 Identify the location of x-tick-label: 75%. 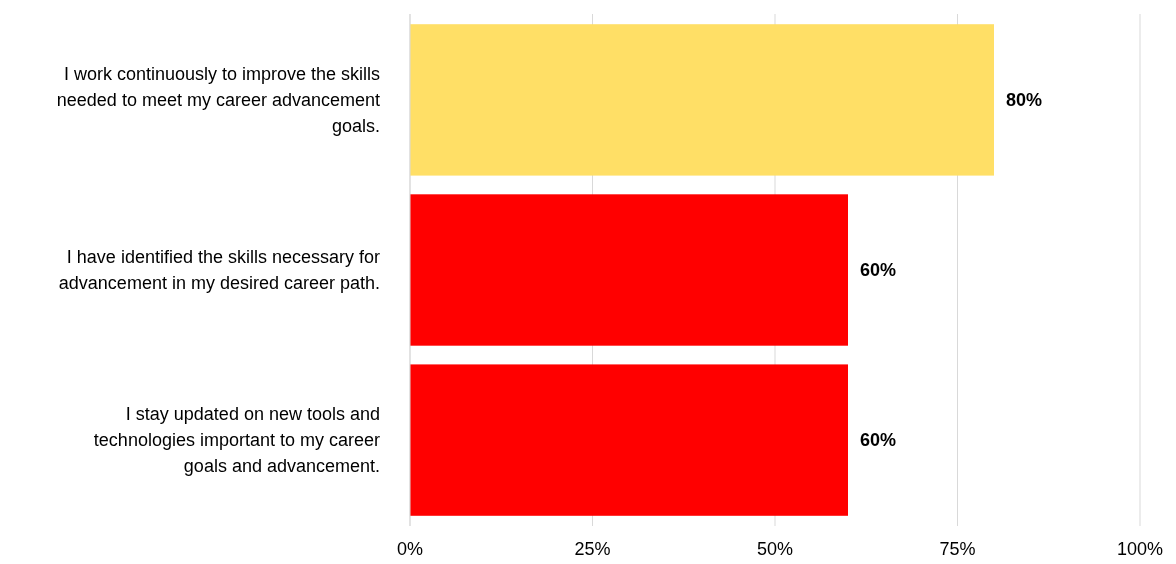
(957, 549).